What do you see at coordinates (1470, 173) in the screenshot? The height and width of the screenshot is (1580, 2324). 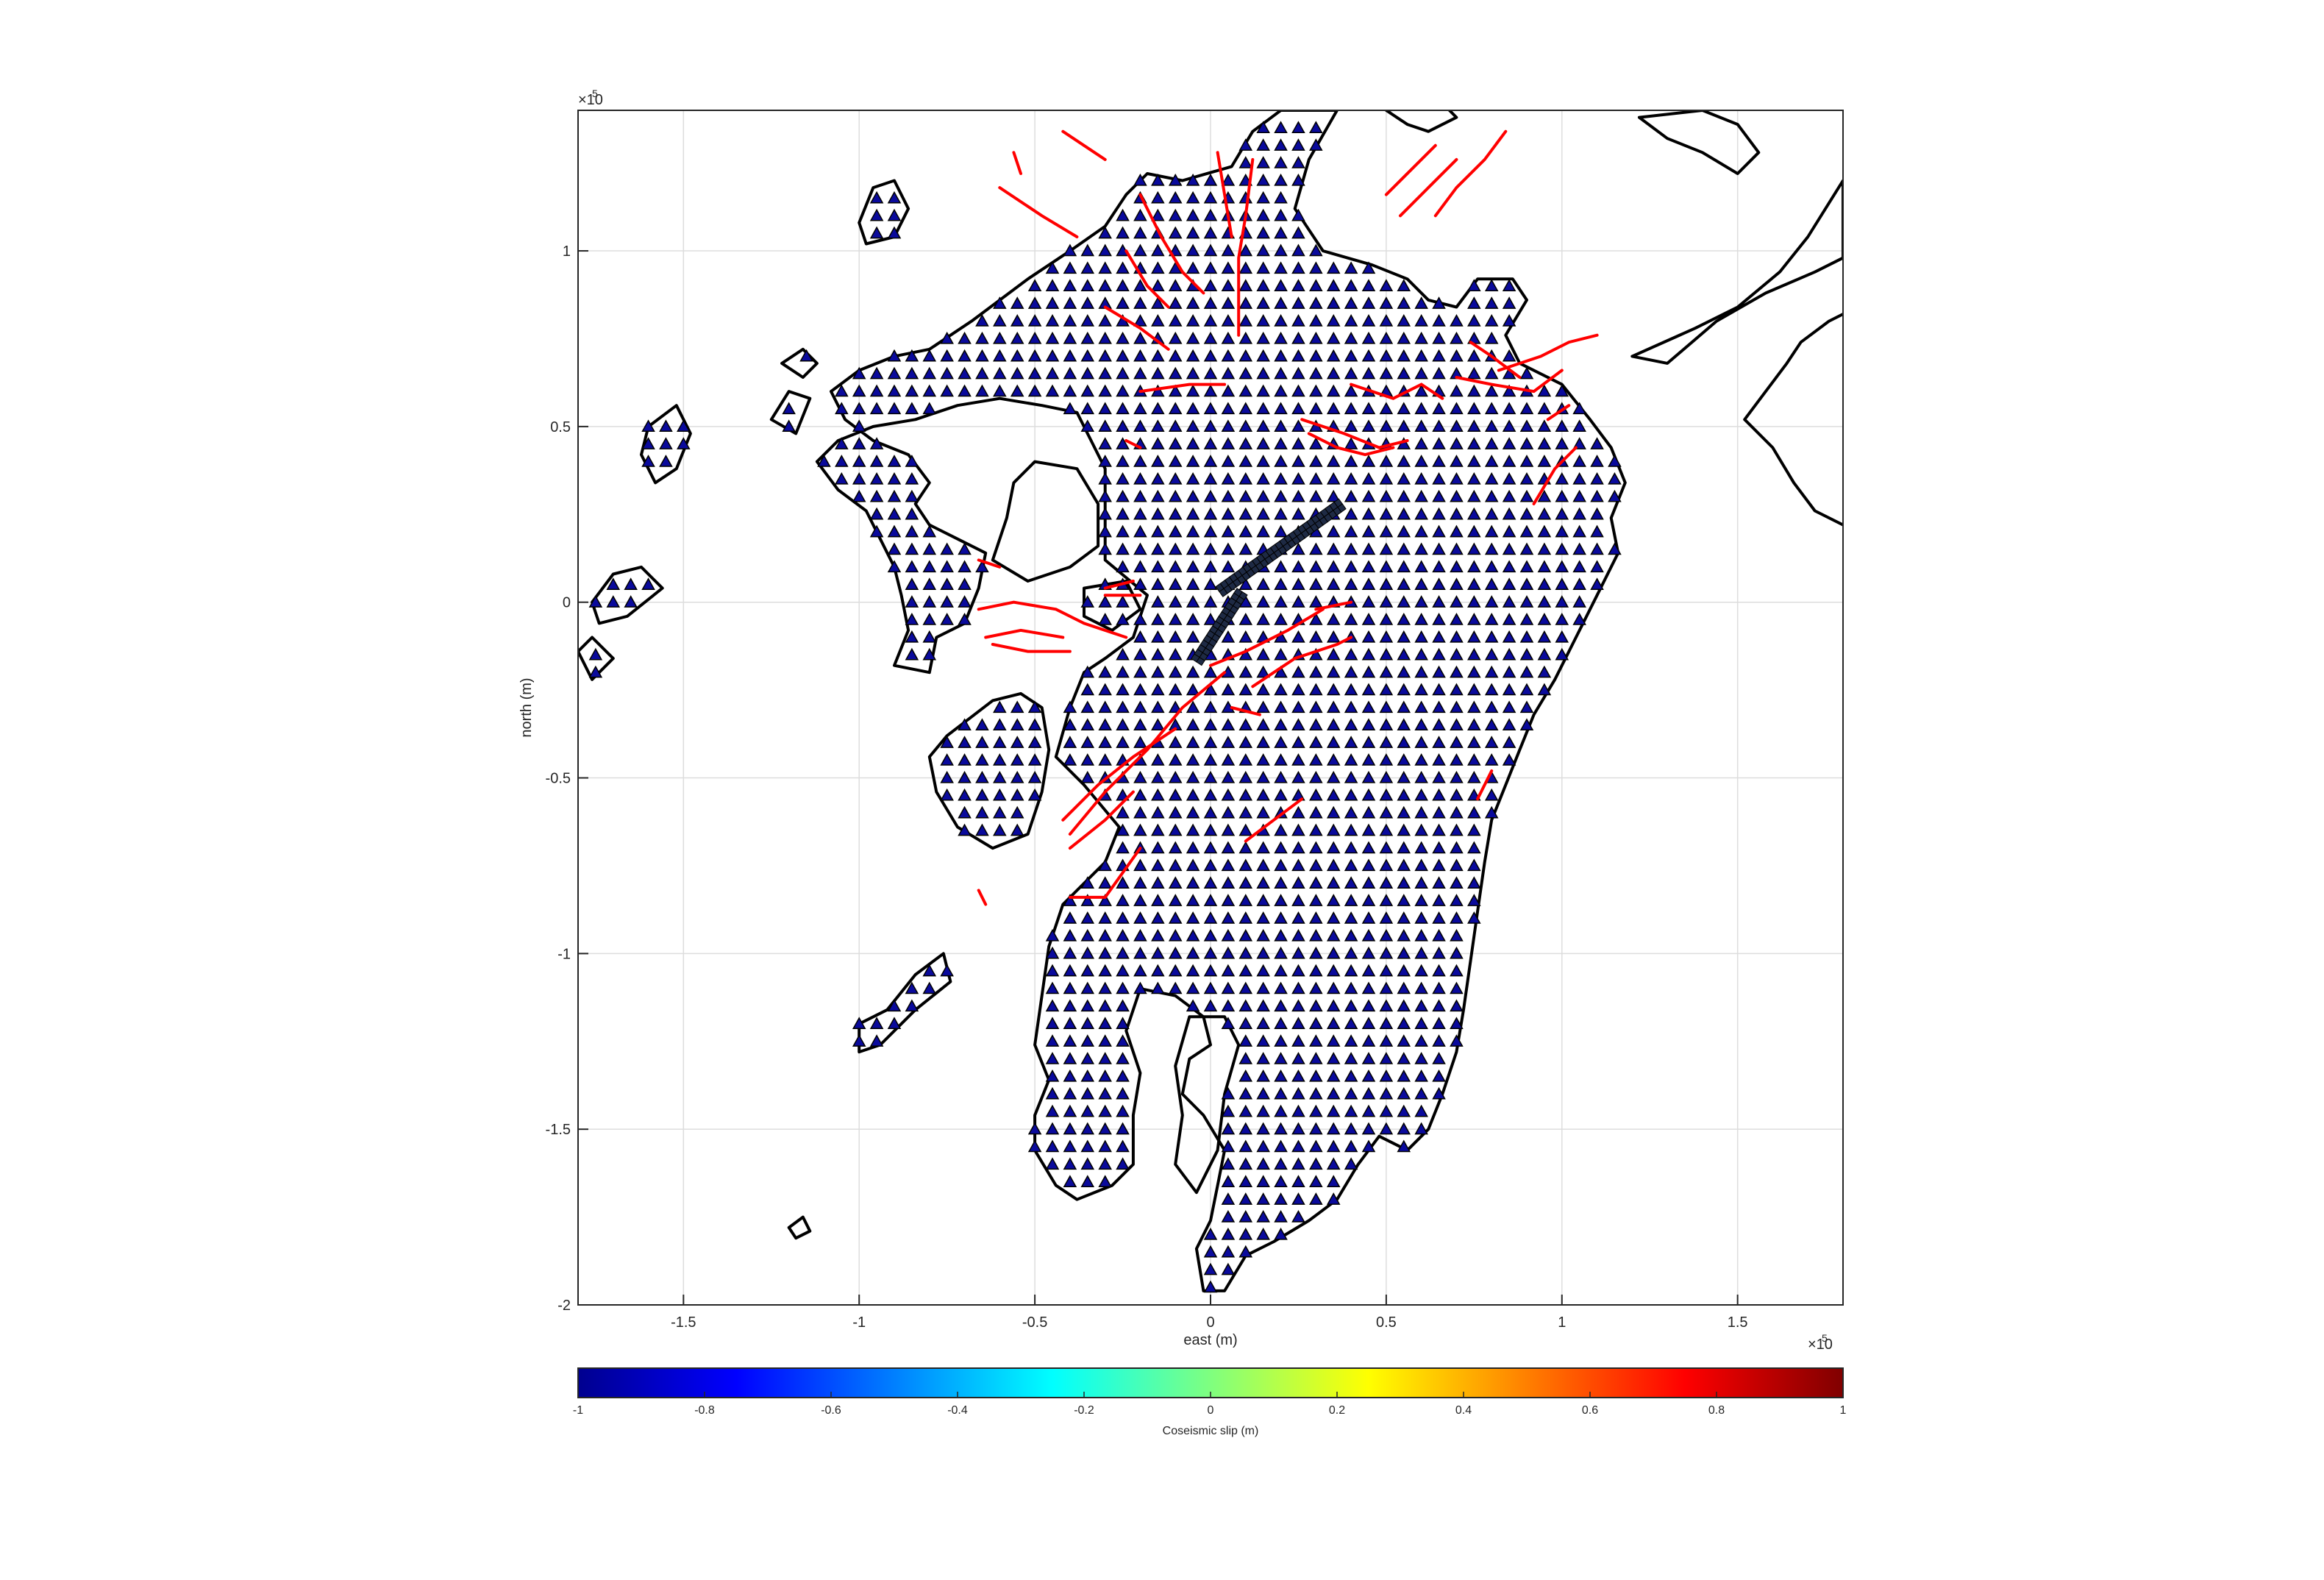 I see `fault-trace` at bounding box center [1470, 173].